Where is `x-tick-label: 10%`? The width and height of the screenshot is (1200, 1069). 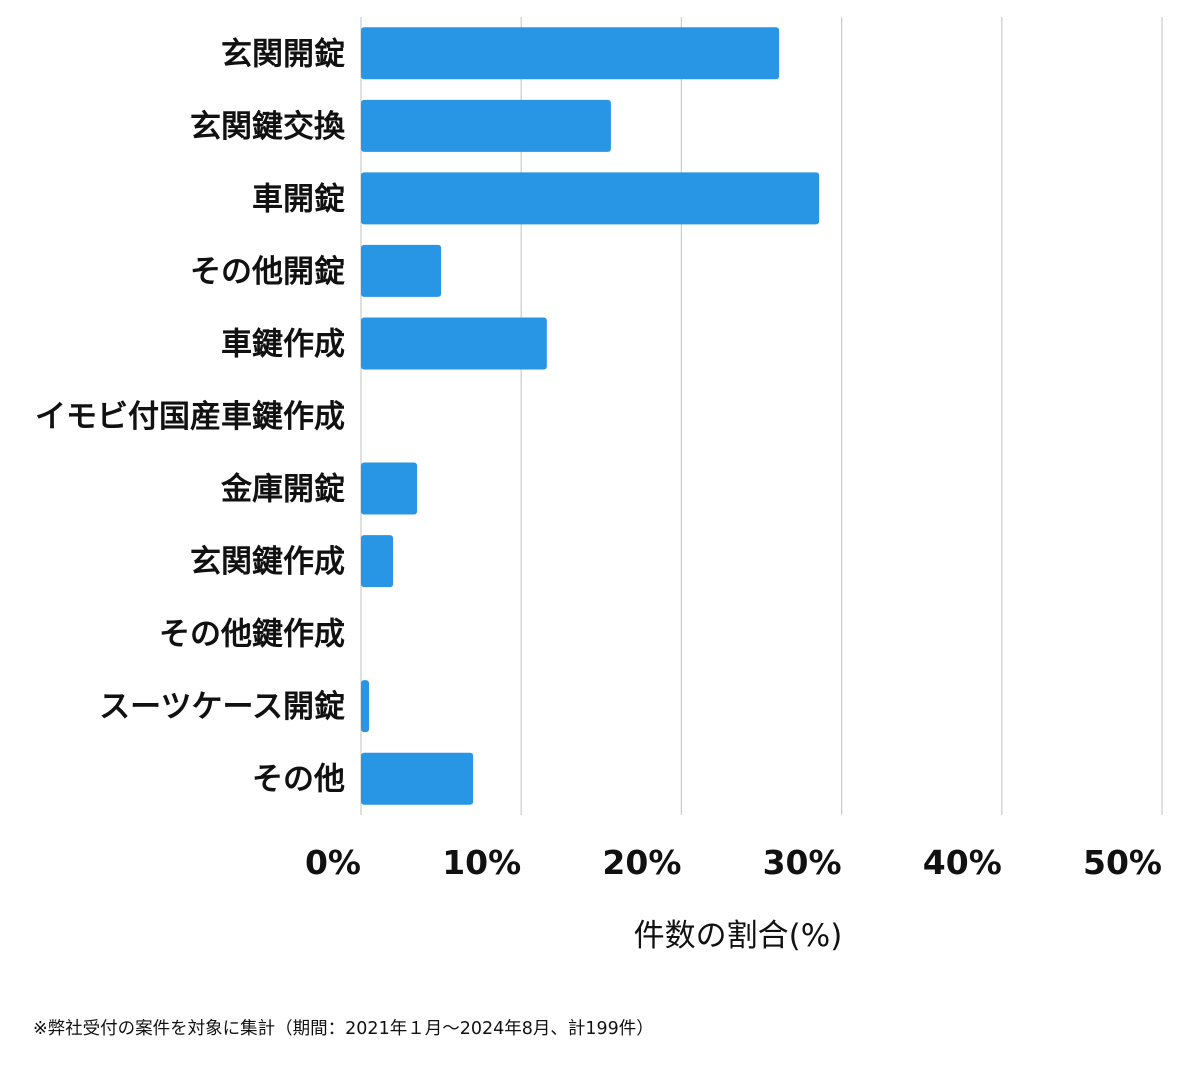
x-tick-label: 10% is located at coordinates (481, 862).